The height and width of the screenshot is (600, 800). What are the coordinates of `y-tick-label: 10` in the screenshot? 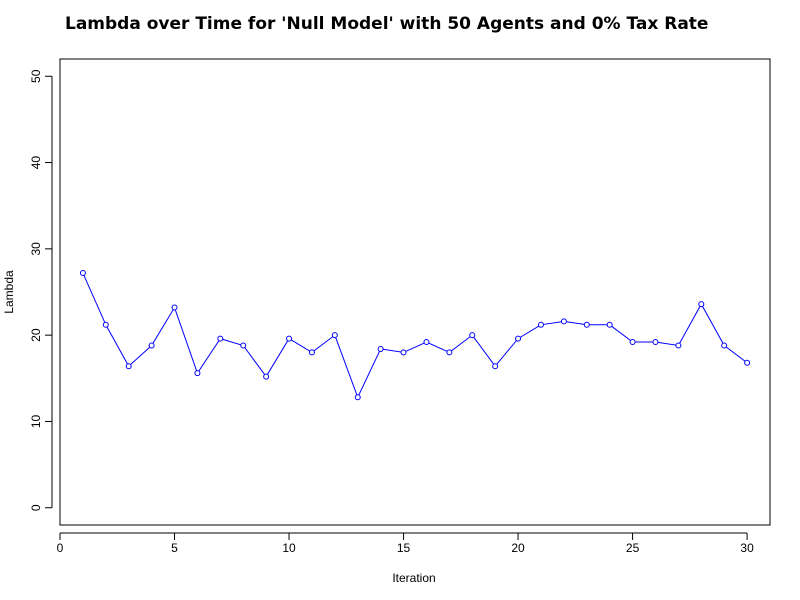 It's located at (36, 421).